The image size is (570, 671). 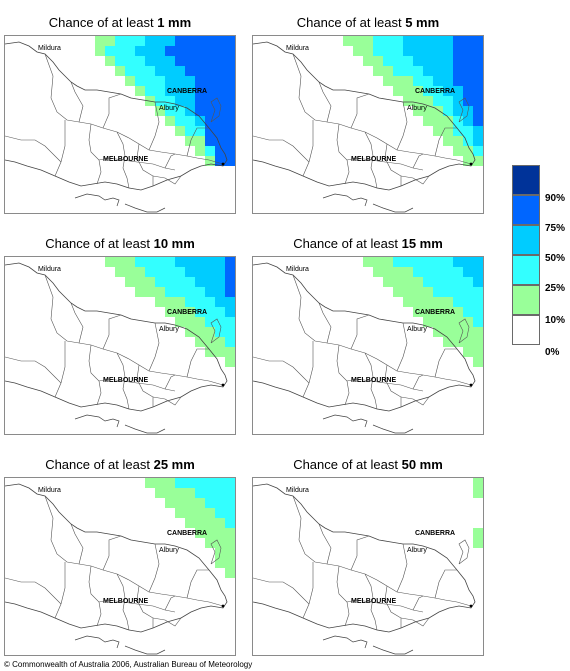 I want to click on legend-label: 25%, so click(x=555, y=288).